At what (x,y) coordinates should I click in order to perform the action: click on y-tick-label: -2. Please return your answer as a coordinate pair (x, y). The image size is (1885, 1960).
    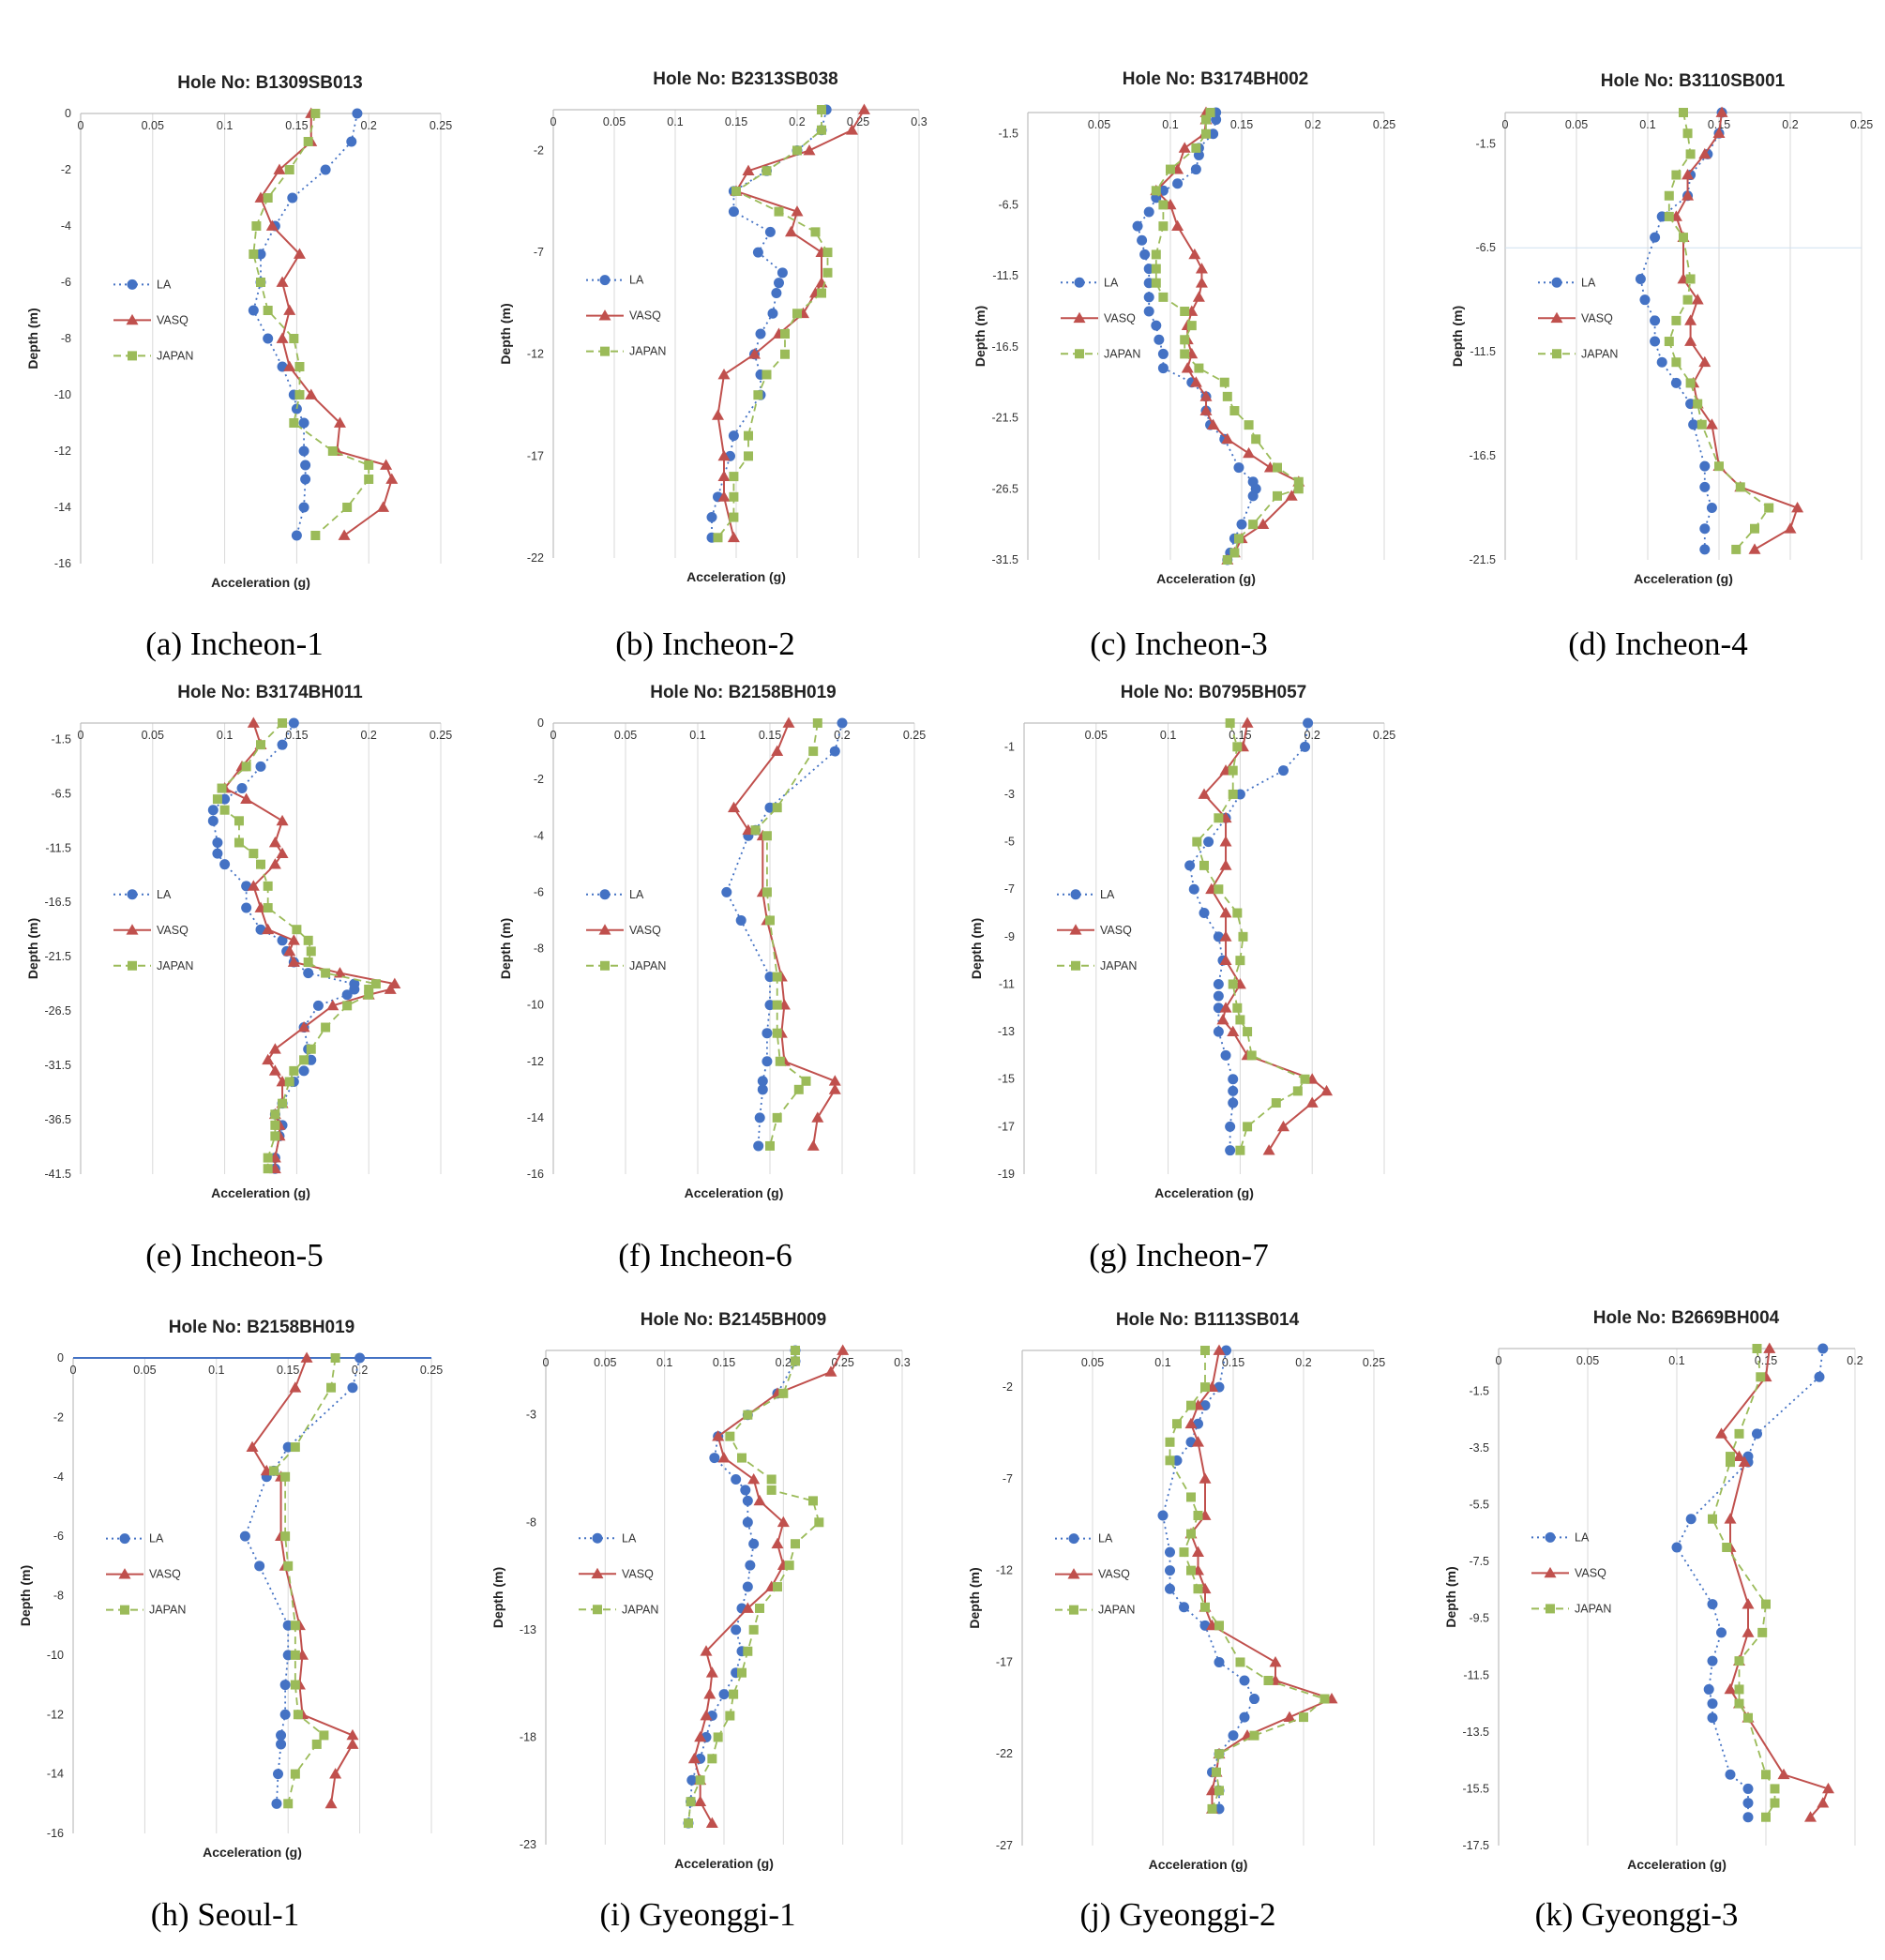
    Looking at the image, I should click on (66, 169).